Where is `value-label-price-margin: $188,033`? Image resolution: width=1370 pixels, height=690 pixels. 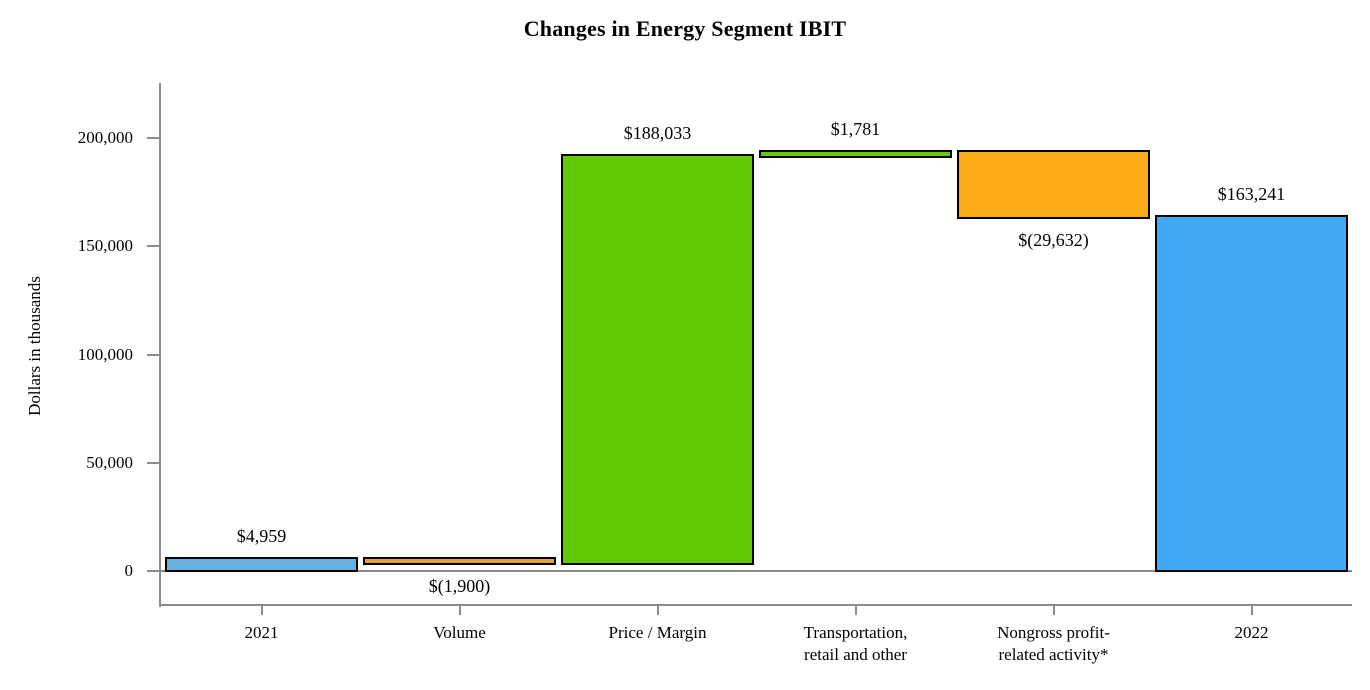
value-label-price-margin: $188,033 is located at coordinates (657, 133).